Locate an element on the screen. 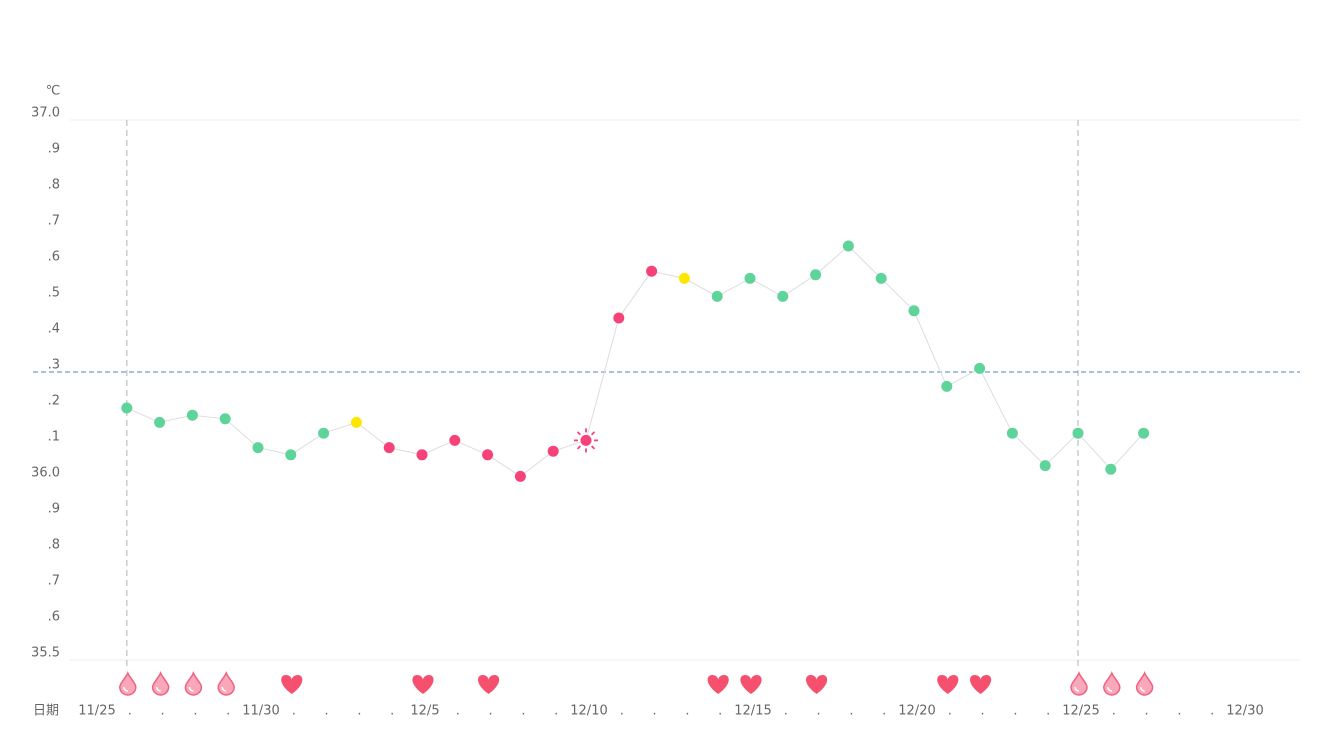 This screenshot has height=750, width=1334. ovulation-marker is located at coordinates (586, 440).